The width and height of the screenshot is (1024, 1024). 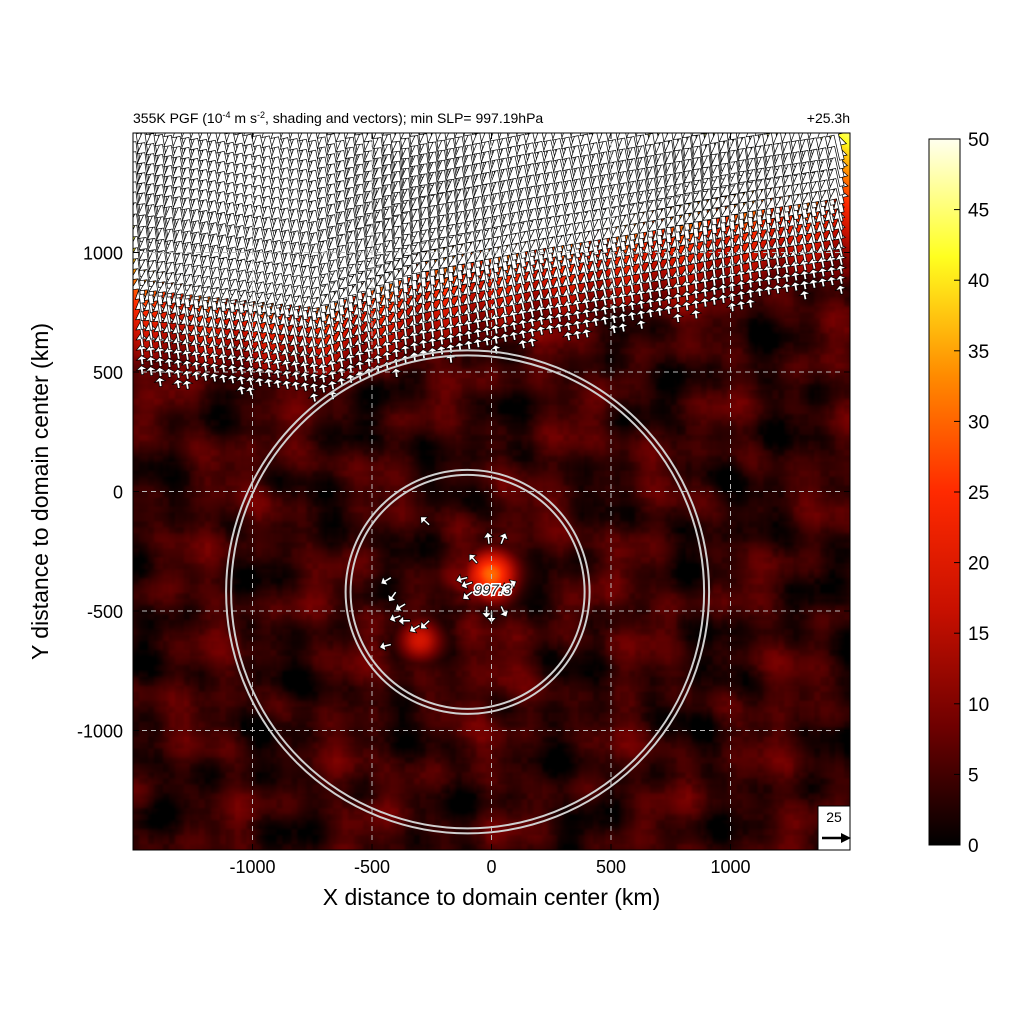 I want to click on colorbar-tick-label: 35, so click(x=978, y=352).